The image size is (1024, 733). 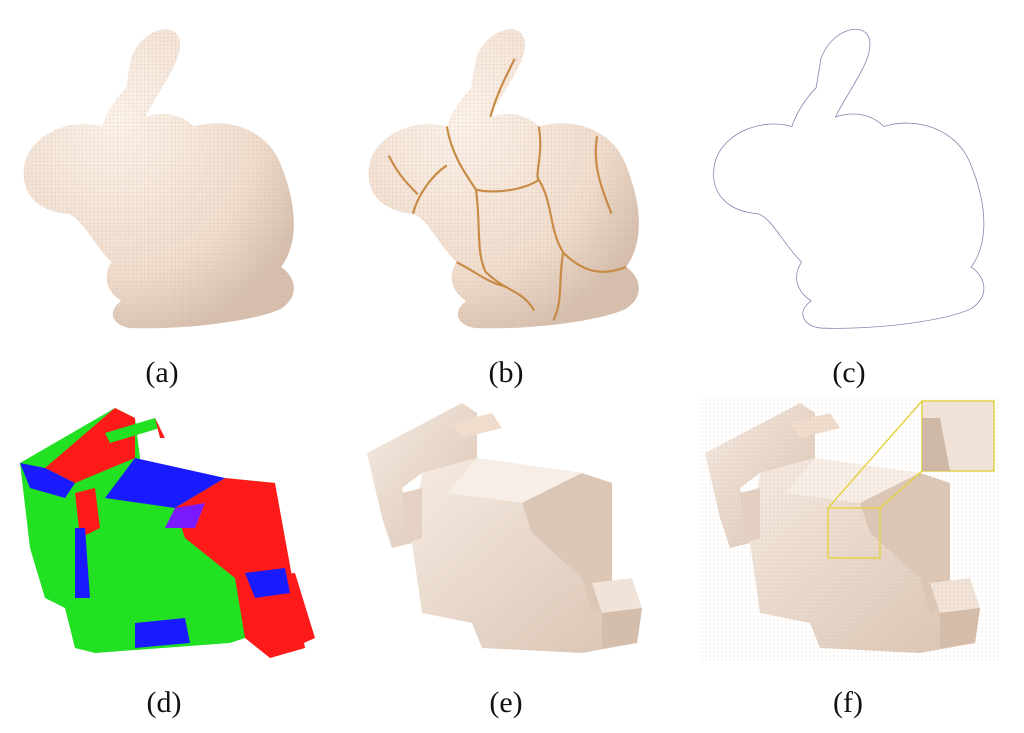 What do you see at coordinates (505, 175) in the screenshot?
I see `panel-b-bunny-segmentation-boundaries` at bounding box center [505, 175].